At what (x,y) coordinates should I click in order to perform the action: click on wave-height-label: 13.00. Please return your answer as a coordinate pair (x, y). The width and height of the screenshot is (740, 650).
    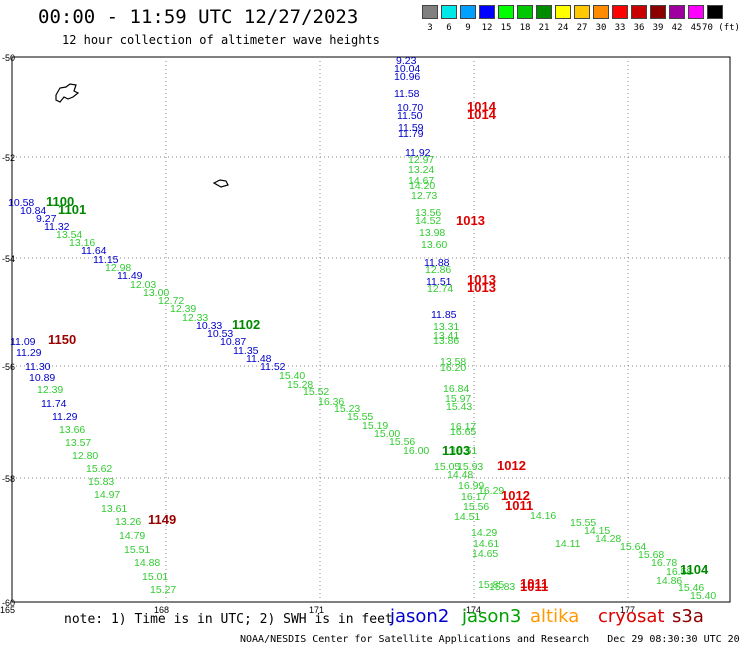
    Looking at the image, I should click on (156, 293).